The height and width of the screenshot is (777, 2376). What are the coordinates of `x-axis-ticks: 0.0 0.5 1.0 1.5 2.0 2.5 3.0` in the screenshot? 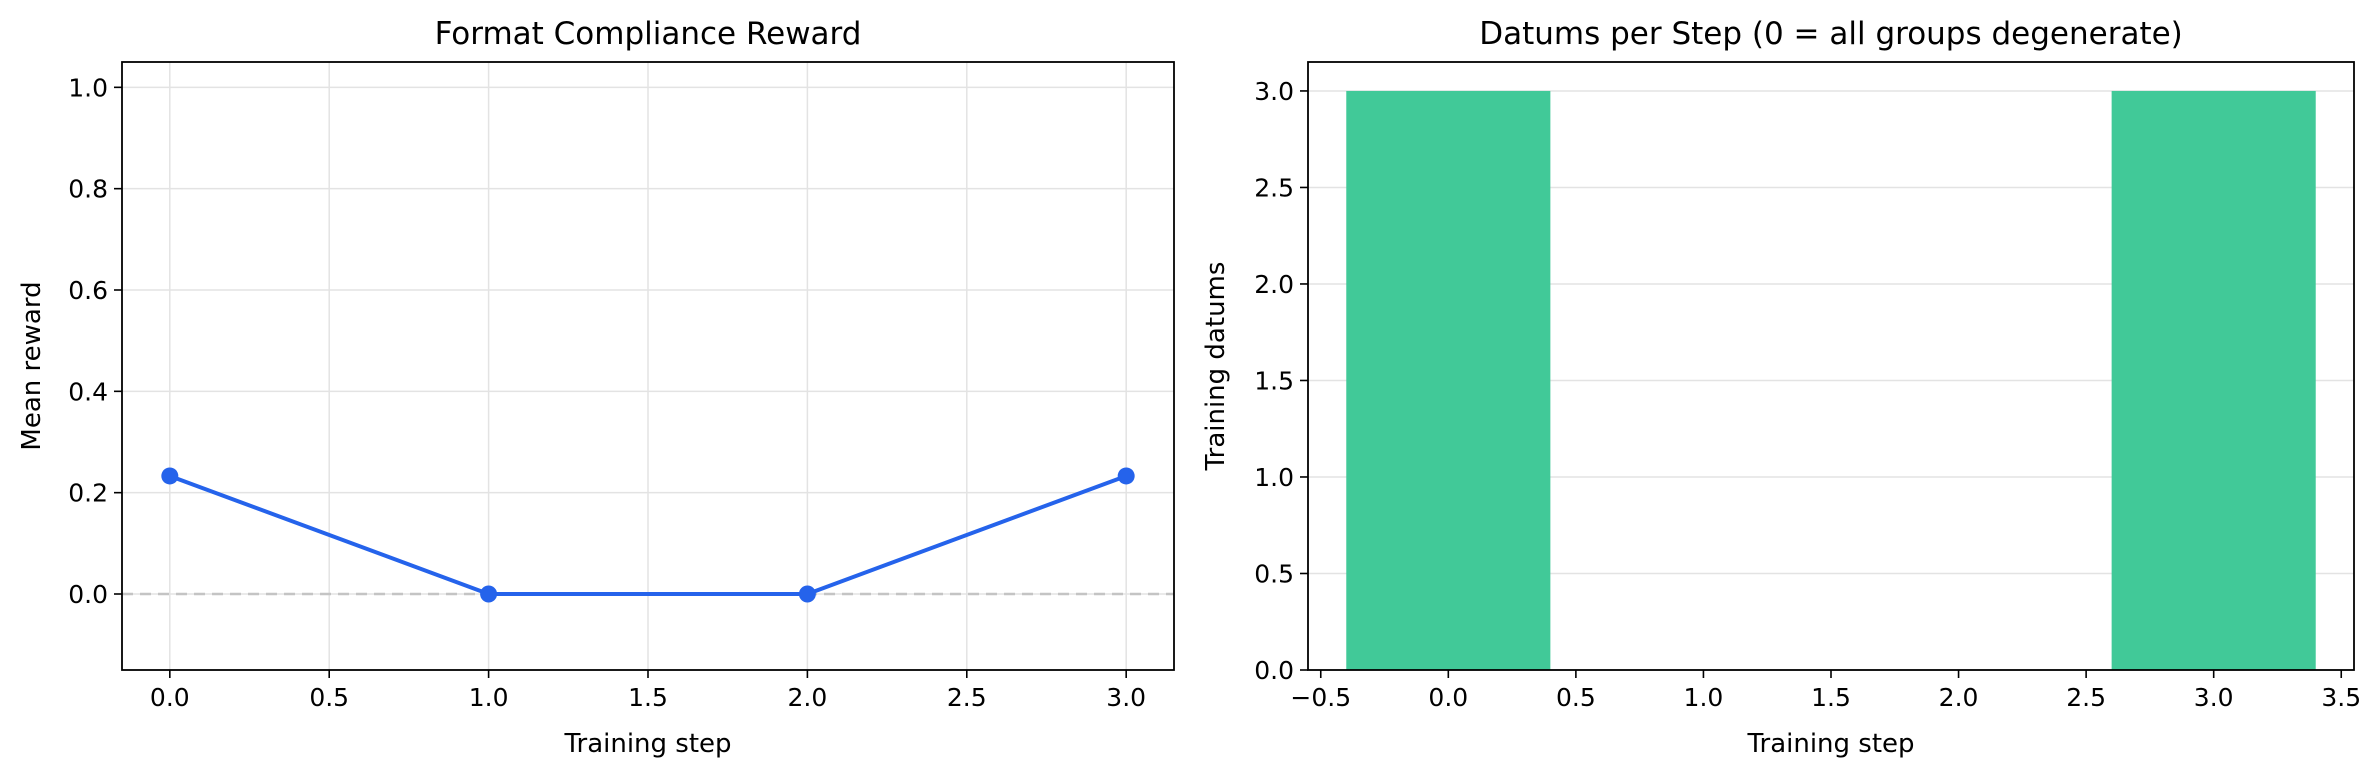 It's located at (648, 691).